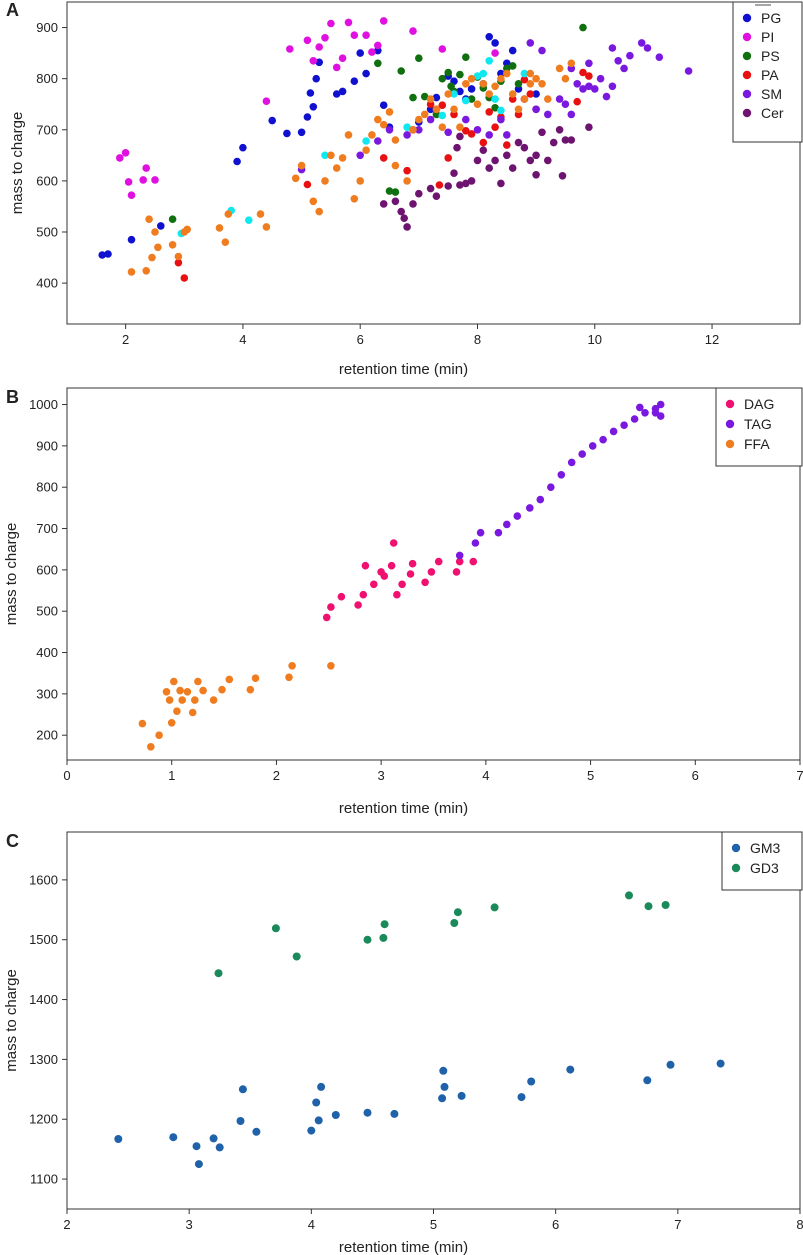 Image resolution: width=803 pixels, height=1255 pixels. What do you see at coordinates (44, 1179) in the screenshot?
I see `y-tick-label: 1100` at bounding box center [44, 1179].